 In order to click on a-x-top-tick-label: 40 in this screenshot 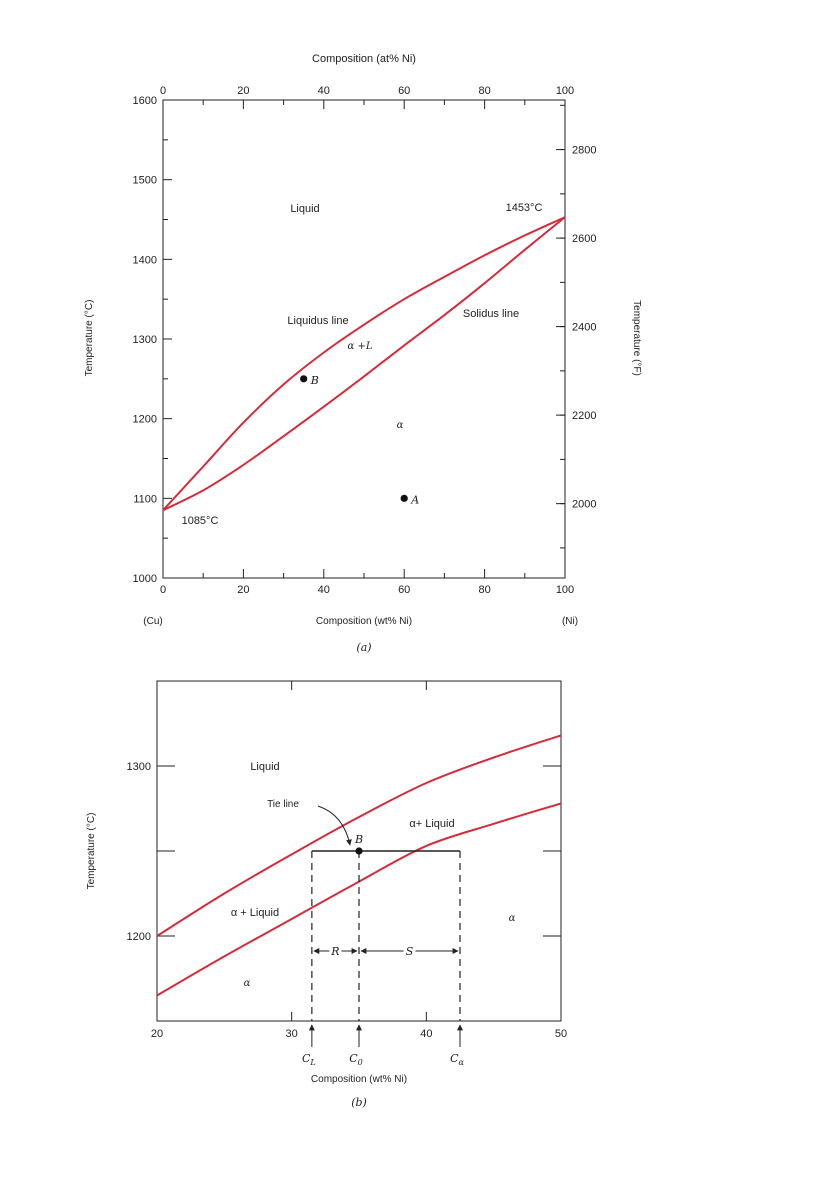, I will do `click(324, 91)`.